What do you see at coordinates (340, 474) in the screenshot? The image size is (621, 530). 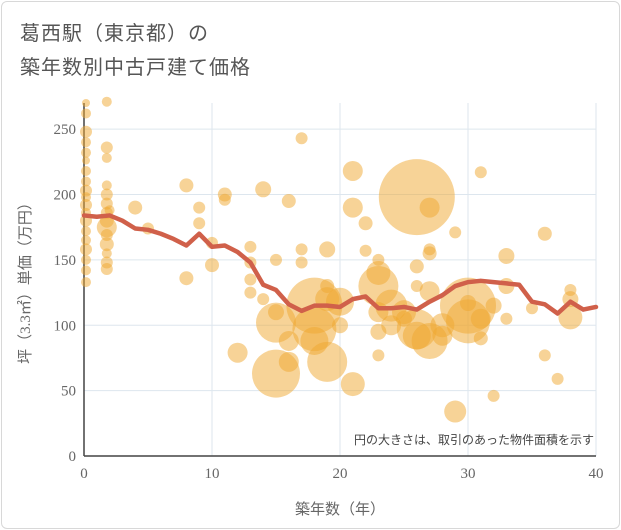 I see `x-tick-label: 20` at bounding box center [340, 474].